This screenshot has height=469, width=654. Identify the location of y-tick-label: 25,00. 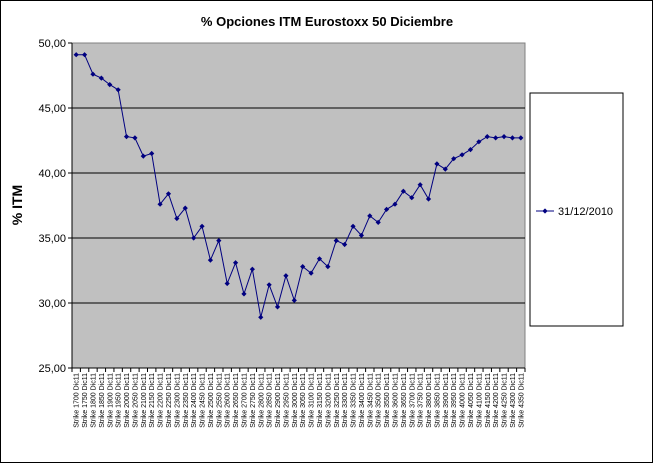
(52, 369).